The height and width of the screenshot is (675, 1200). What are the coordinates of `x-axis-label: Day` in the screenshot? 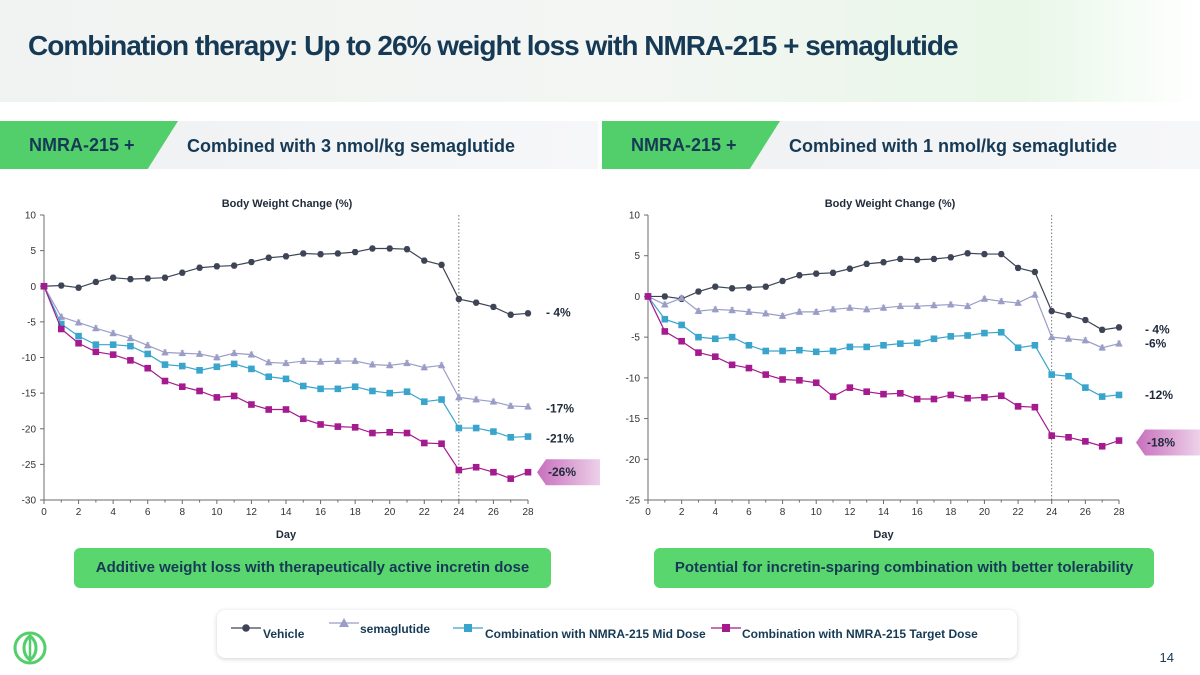 It's located at (286, 535).